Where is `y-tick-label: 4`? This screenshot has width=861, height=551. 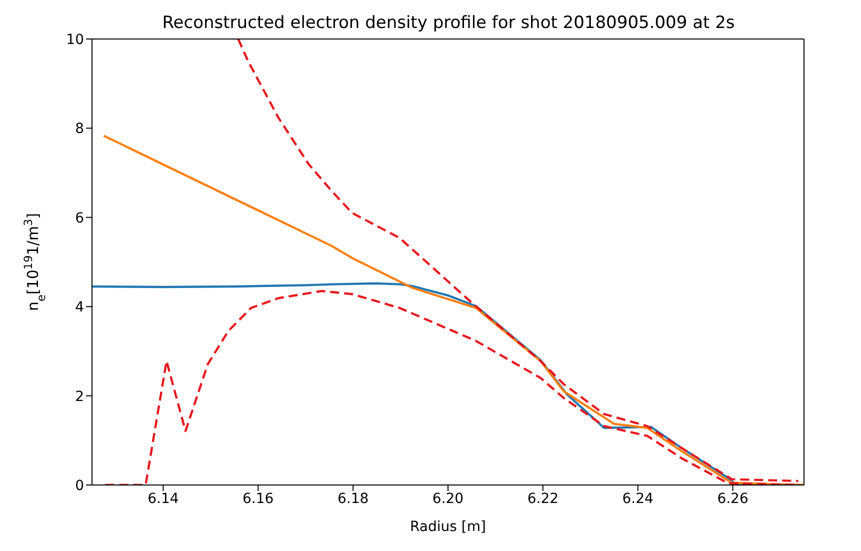 y-tick-label: 4 is located at coordinates (79, 308).